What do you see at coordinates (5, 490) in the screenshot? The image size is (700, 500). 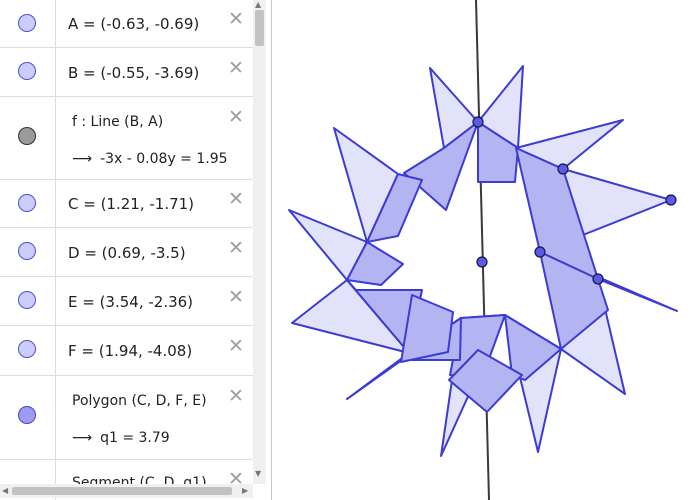 I see `scroll-left-icon: ◀` at bounding box center [5, 490].